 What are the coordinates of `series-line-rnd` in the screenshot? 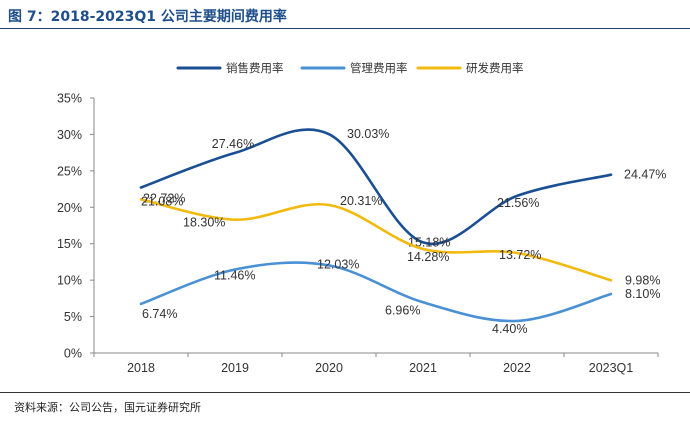 It's located at (376, 240).